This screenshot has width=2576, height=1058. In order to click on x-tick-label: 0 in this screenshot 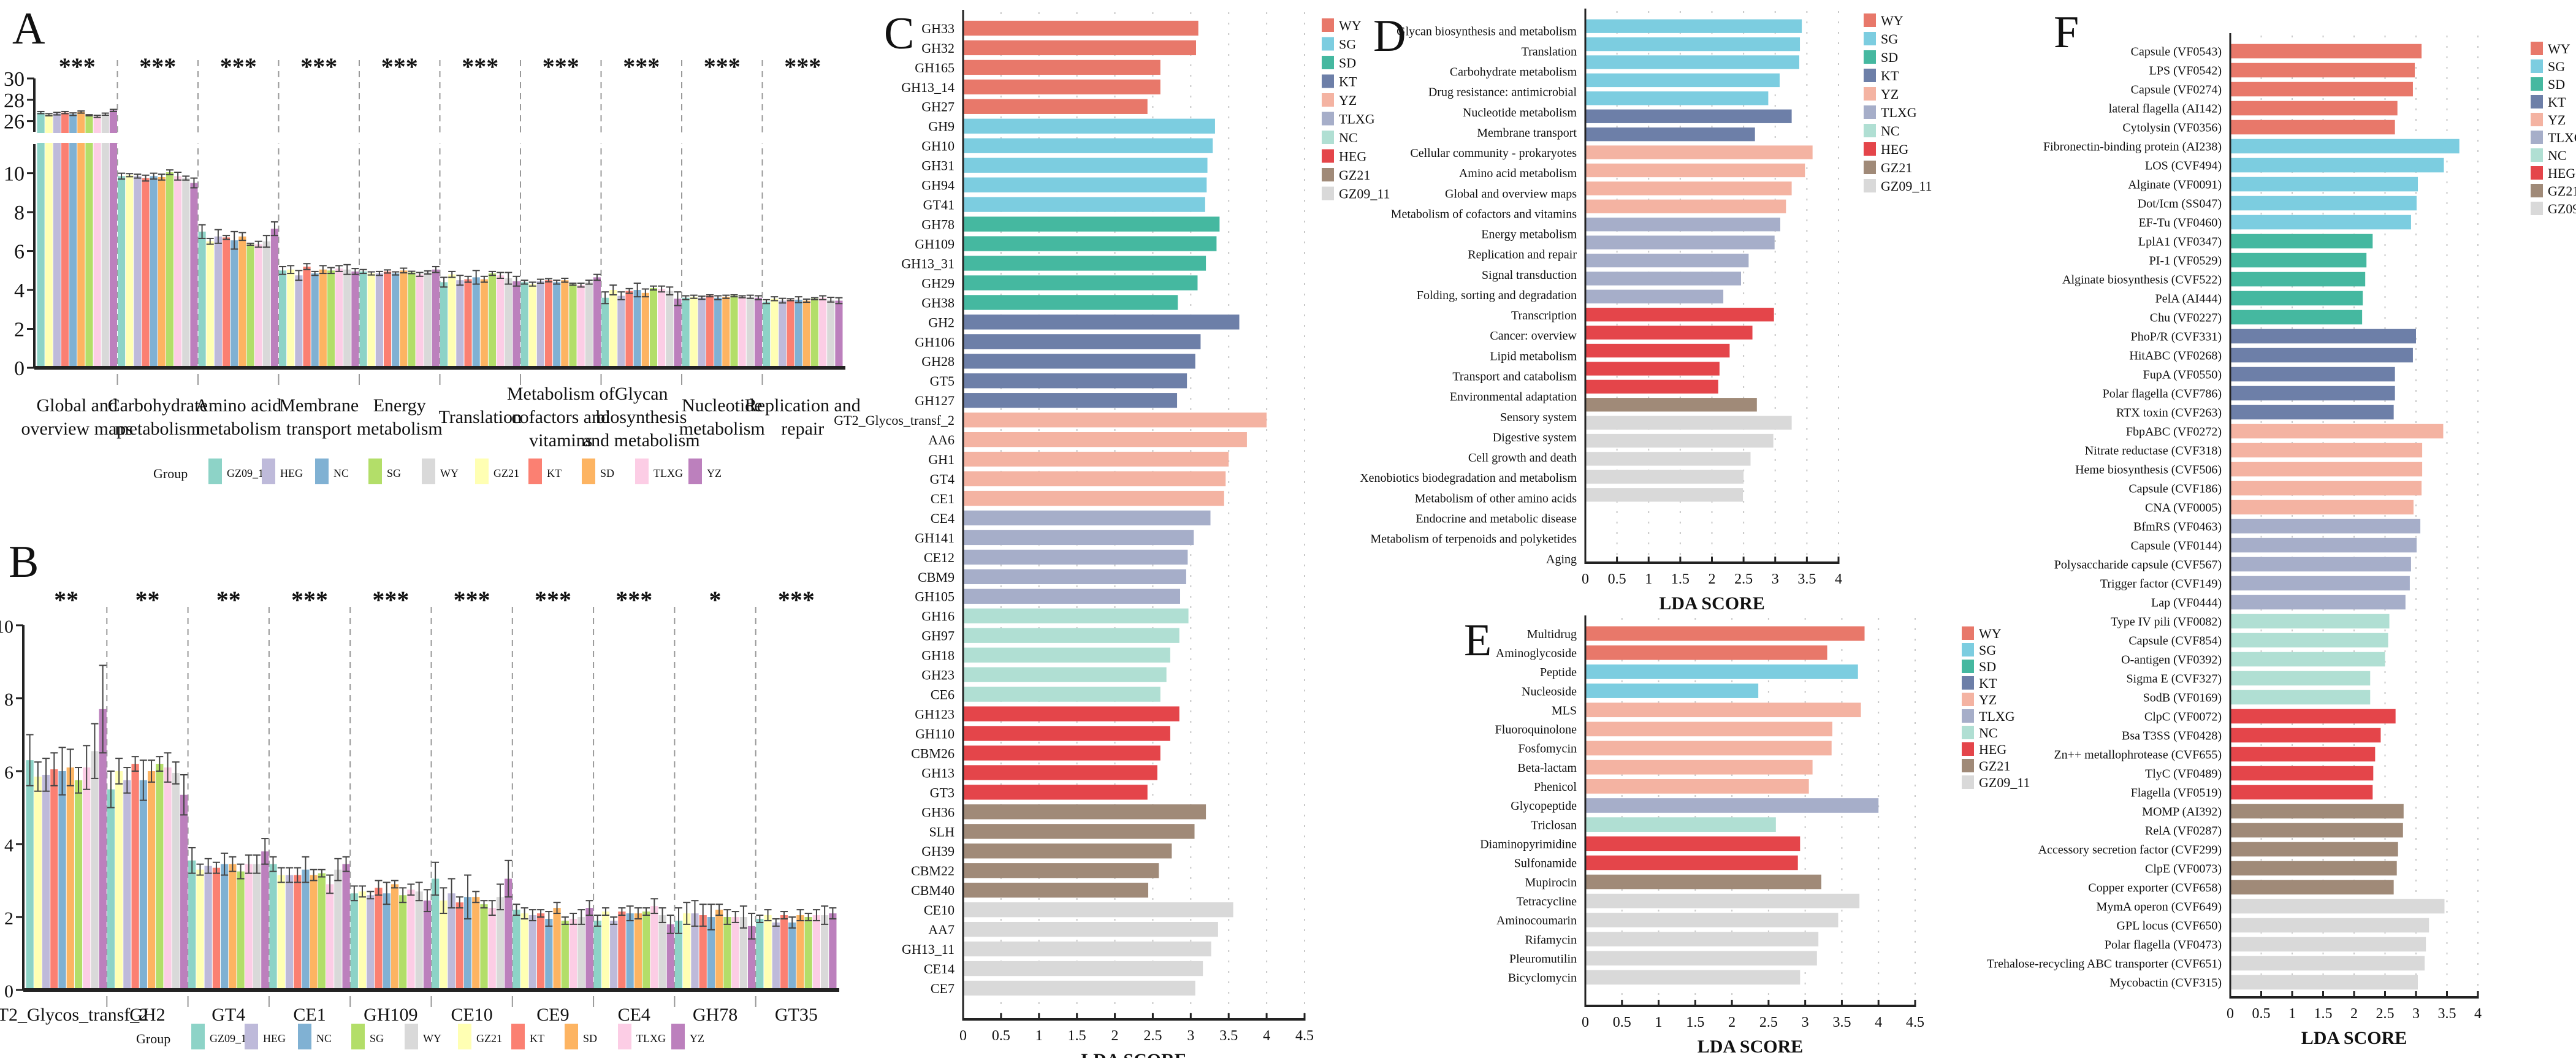, I will do `click(2230, 1014)`.